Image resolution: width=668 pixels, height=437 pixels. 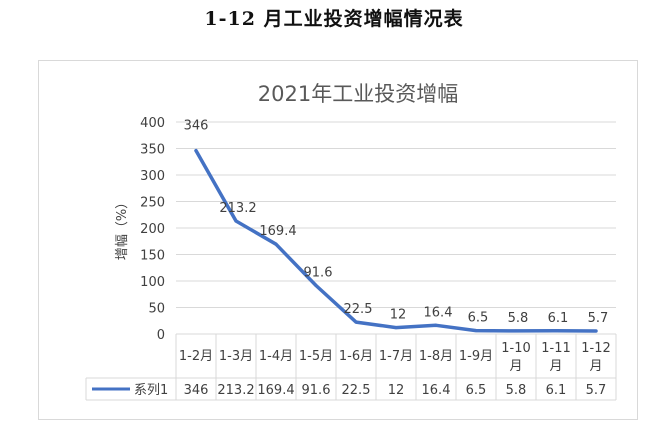 I want to click on legend-label: 系列1, so click(x=151, y=390).